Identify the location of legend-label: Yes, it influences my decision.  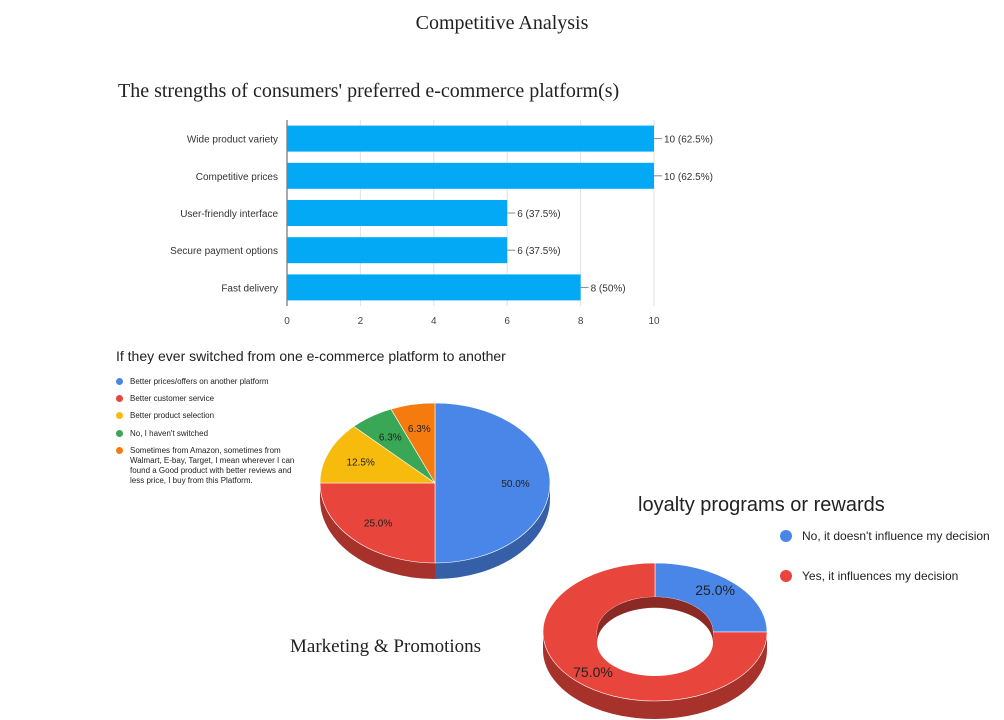
(880, 576).